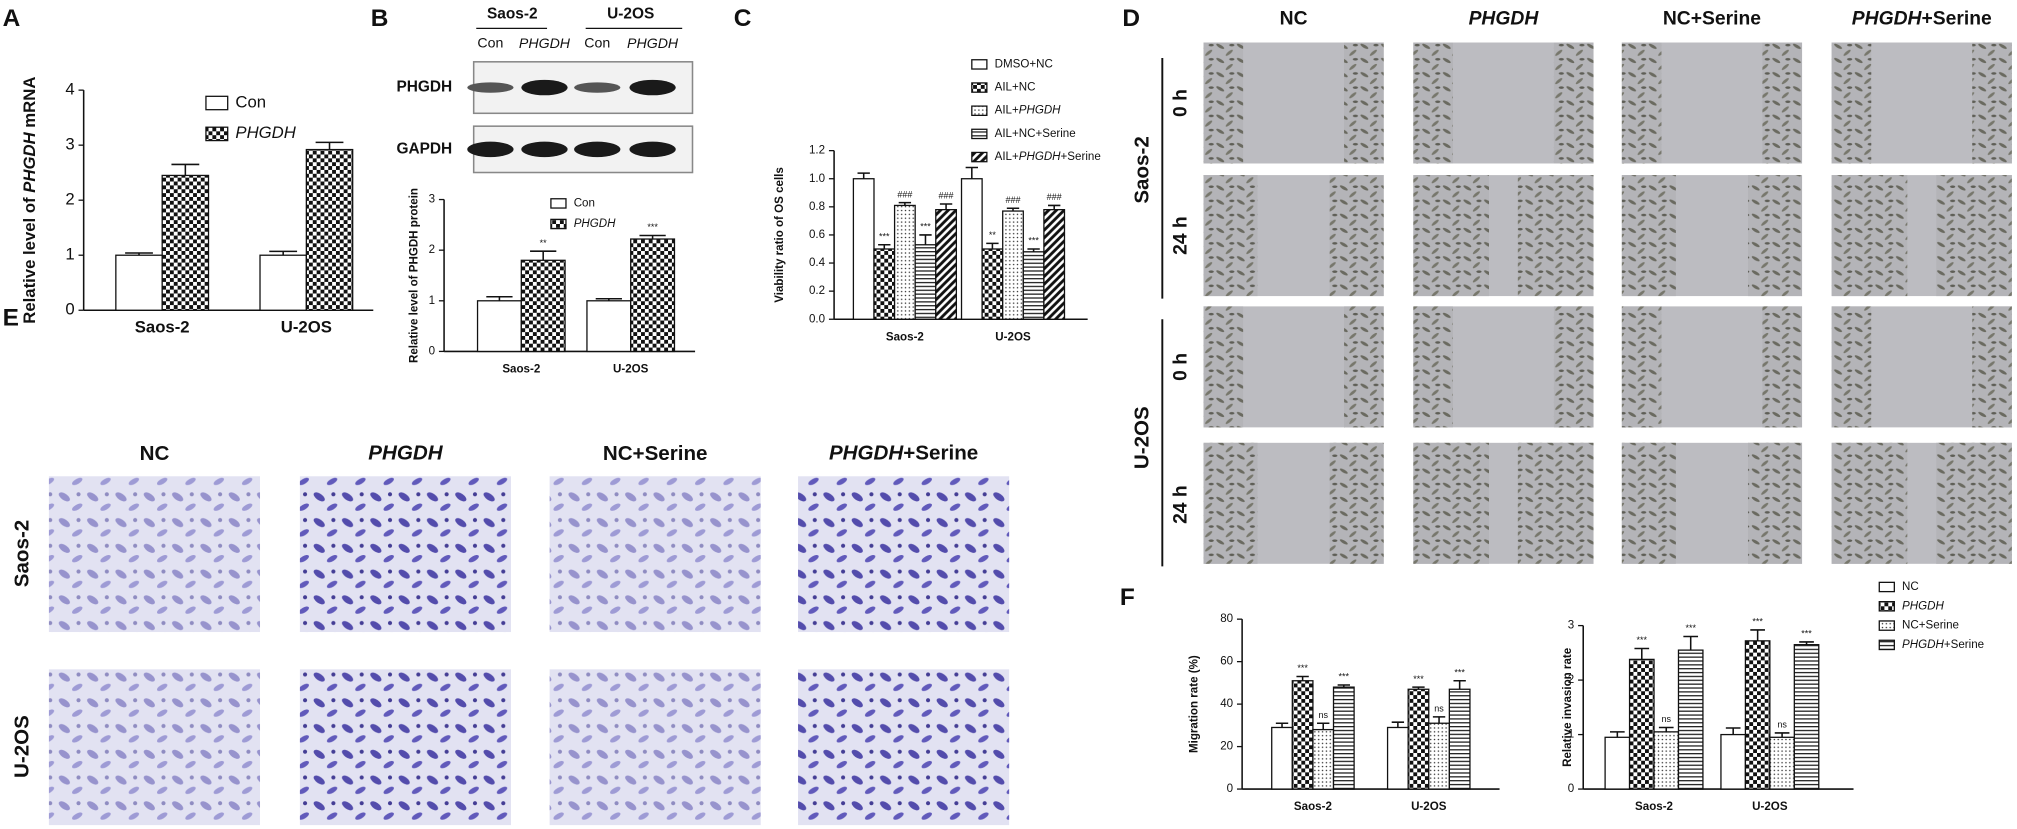 Image resolution: width=2017 pixels, height=829 pixels. Describe the element at coordinates (993, 235) in the screenshot. I see `significance-label: **` at that location.